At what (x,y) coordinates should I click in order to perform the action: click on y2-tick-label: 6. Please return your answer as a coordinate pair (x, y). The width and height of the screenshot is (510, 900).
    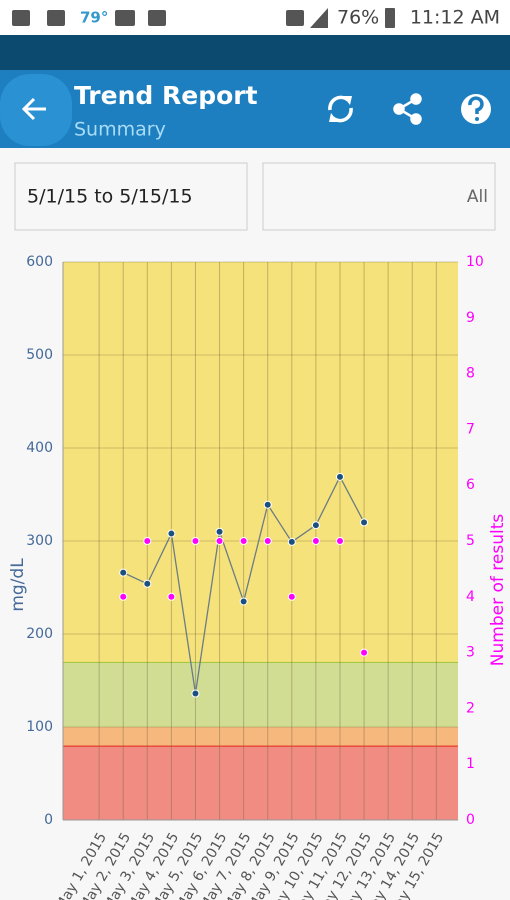
    Looking at the image, I should click on (470, 485).